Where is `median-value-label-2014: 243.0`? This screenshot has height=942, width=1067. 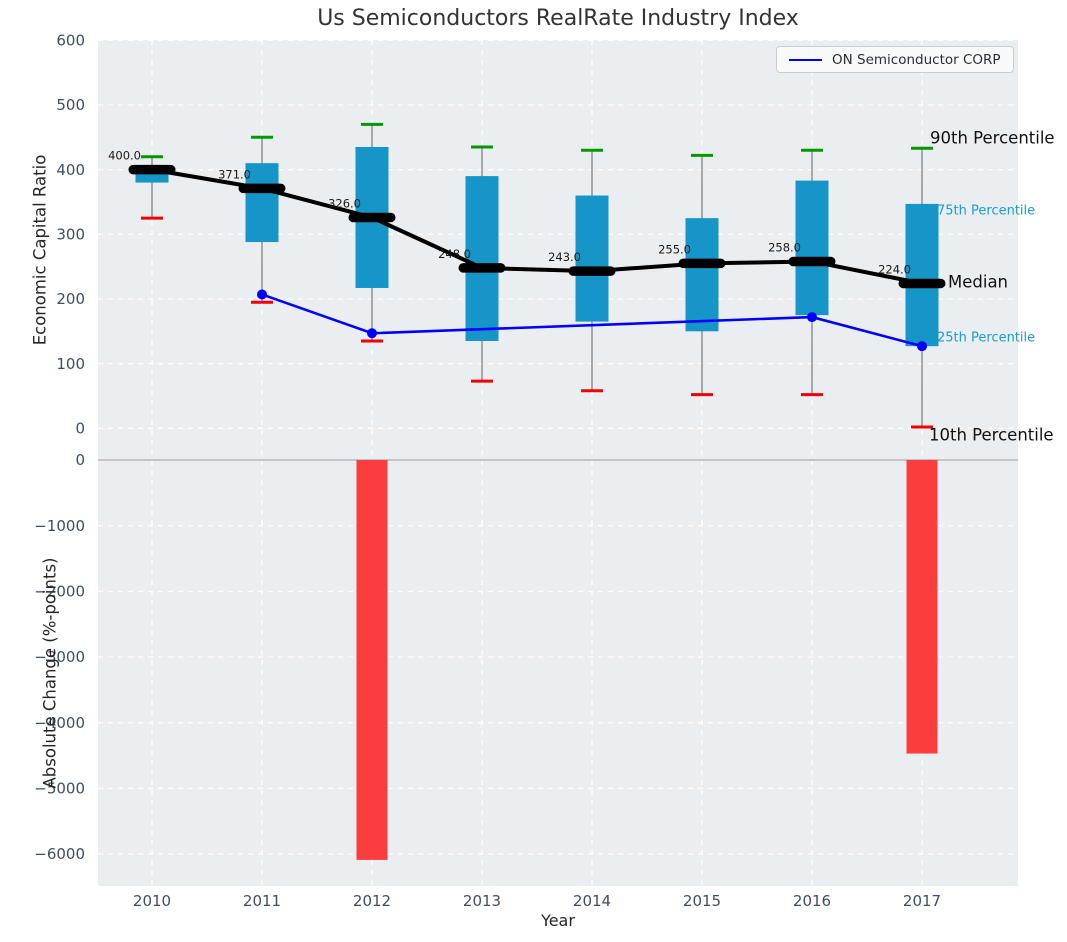 median-value-label-2014: 243.0 is located at coordinates (564, 257).